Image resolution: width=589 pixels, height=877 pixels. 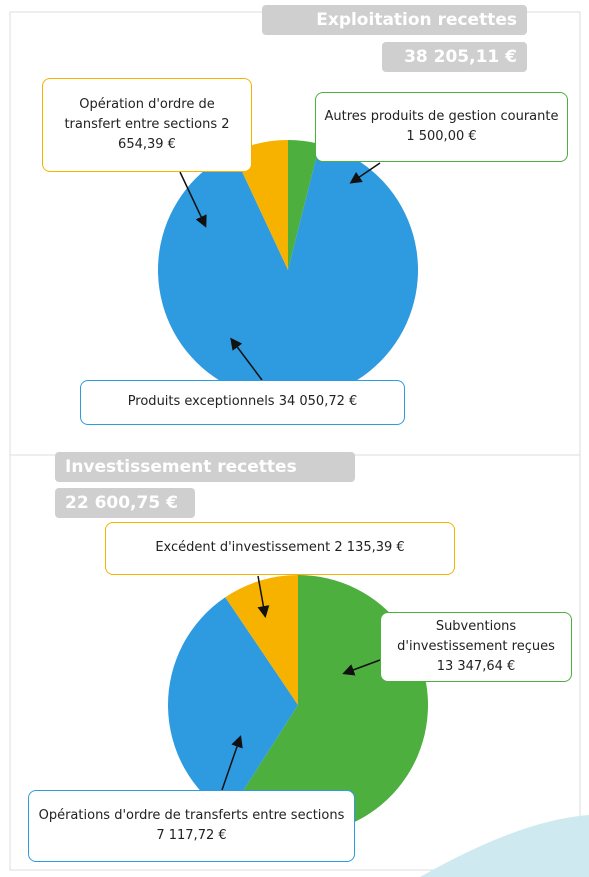 What do you see at coordinates (441, 116) in the screenshot?
I see `category-label: Autres produits de gestion courante` at bounding box center [441, 116].